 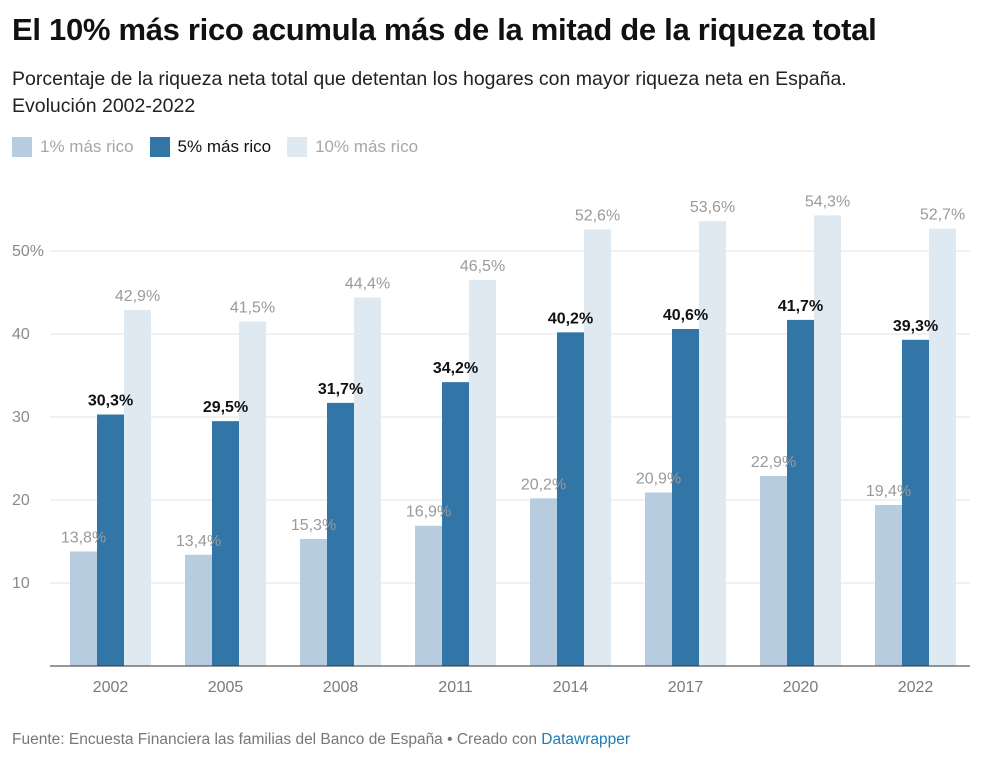 What do you see at coordinates (712, 207) in the screenshot?
I see `value-label-2017-series-3: 53,6%` at bounding box center [712, 207].